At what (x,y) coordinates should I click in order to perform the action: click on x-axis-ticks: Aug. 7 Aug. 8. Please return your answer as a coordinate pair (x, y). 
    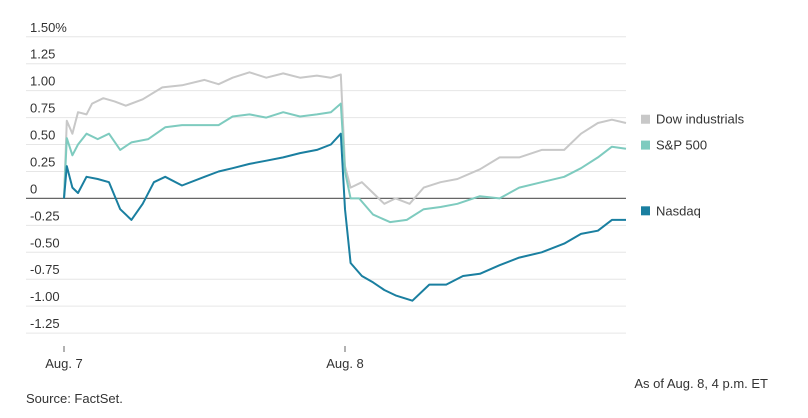
    Looking at the image, I should click on (204, 358).